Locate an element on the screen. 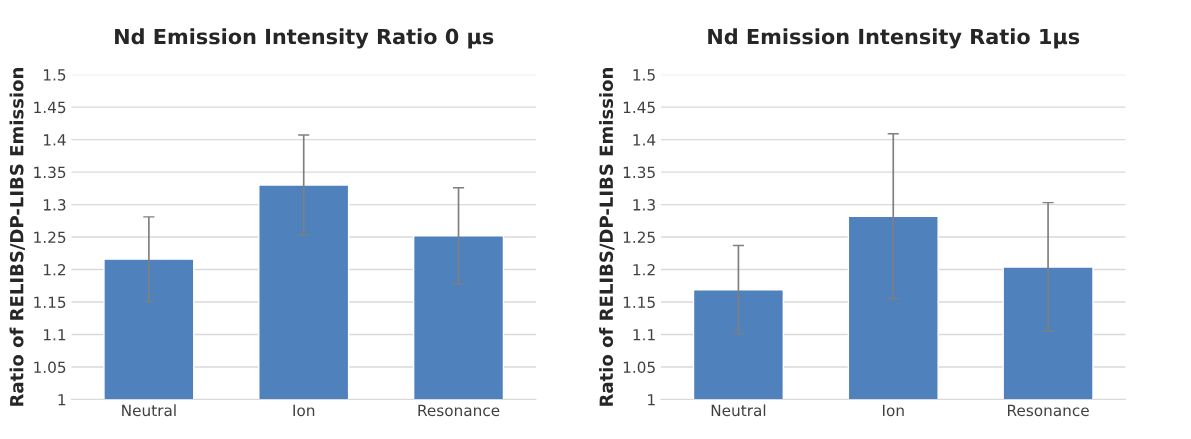  chart-title: Nd Emission Intensity Ratio 1μs is located at coordinates (894, 38).